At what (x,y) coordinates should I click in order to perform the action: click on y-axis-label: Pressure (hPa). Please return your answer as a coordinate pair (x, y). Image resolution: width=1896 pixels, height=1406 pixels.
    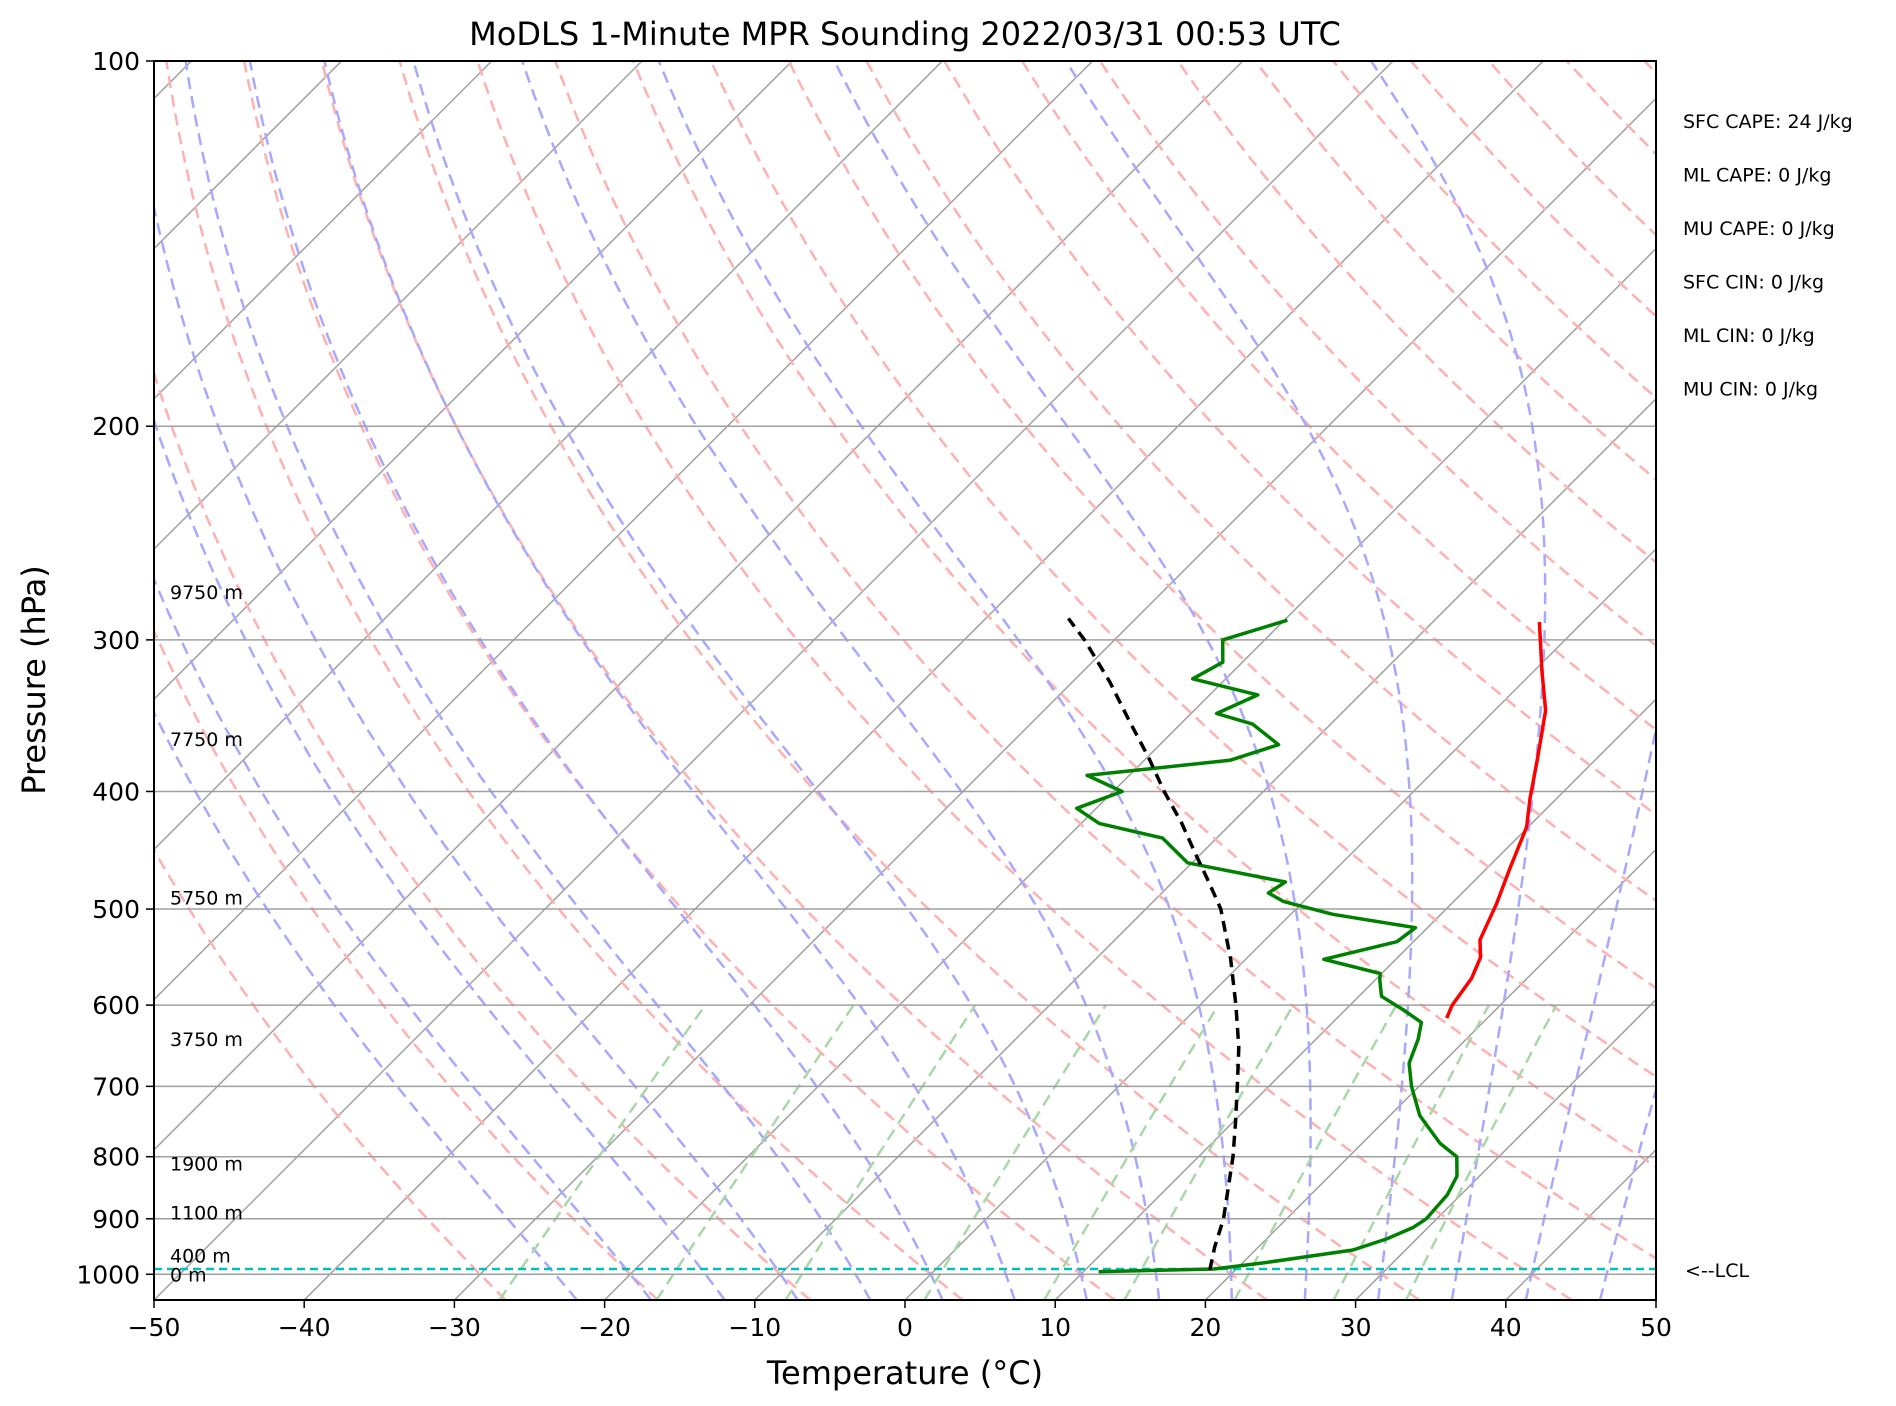
    Looking at the image, I should click on (34, 680).